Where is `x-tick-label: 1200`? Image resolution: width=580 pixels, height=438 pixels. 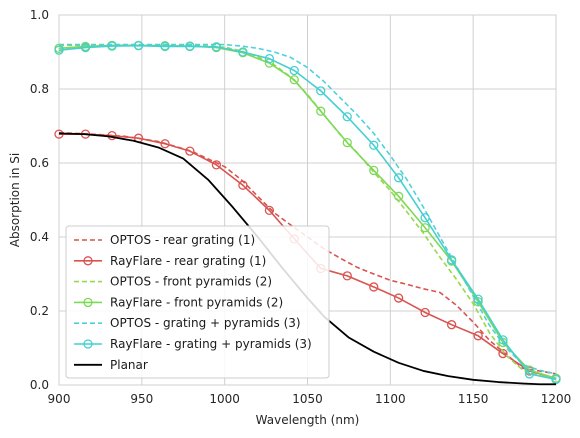 x-tick-label: 1200 is located at coordinates (556, 399).